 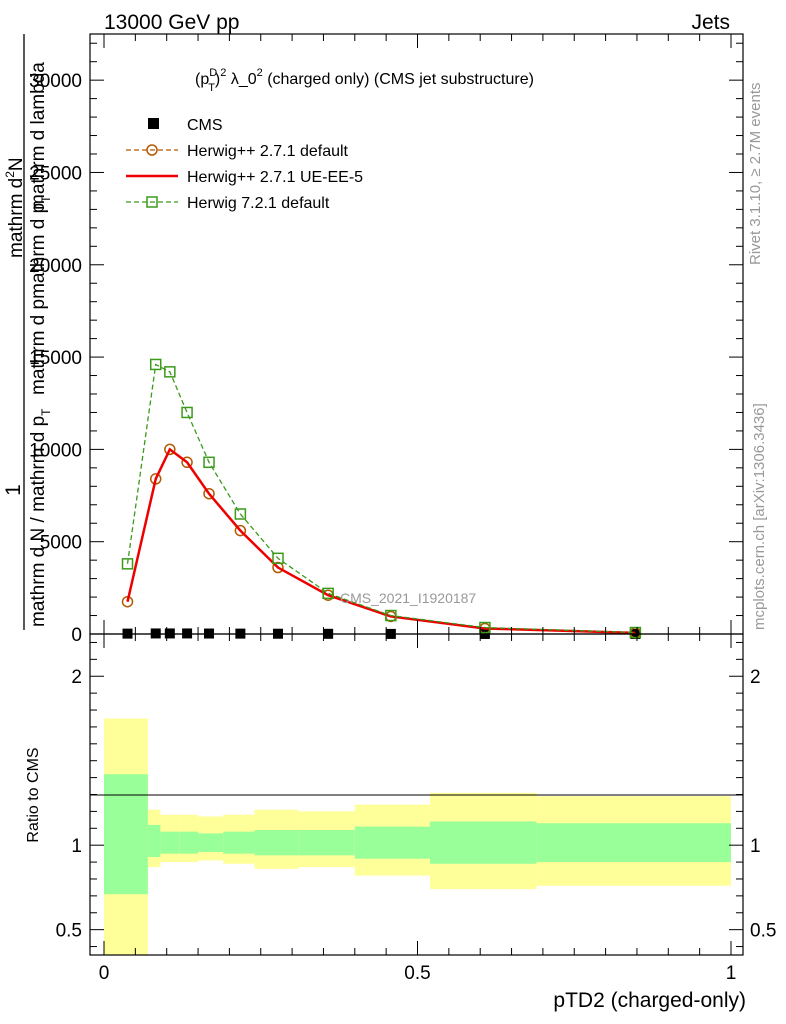 I want to click on ylabel-inner-fraction: mathrm d pmathrm d pT, so click(x=40, y=295).